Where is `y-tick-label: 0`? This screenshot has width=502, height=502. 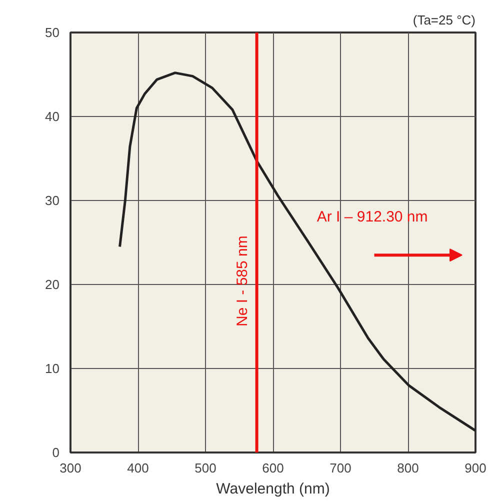
y-tick-label: 0 is located at coordinates (56, 452).